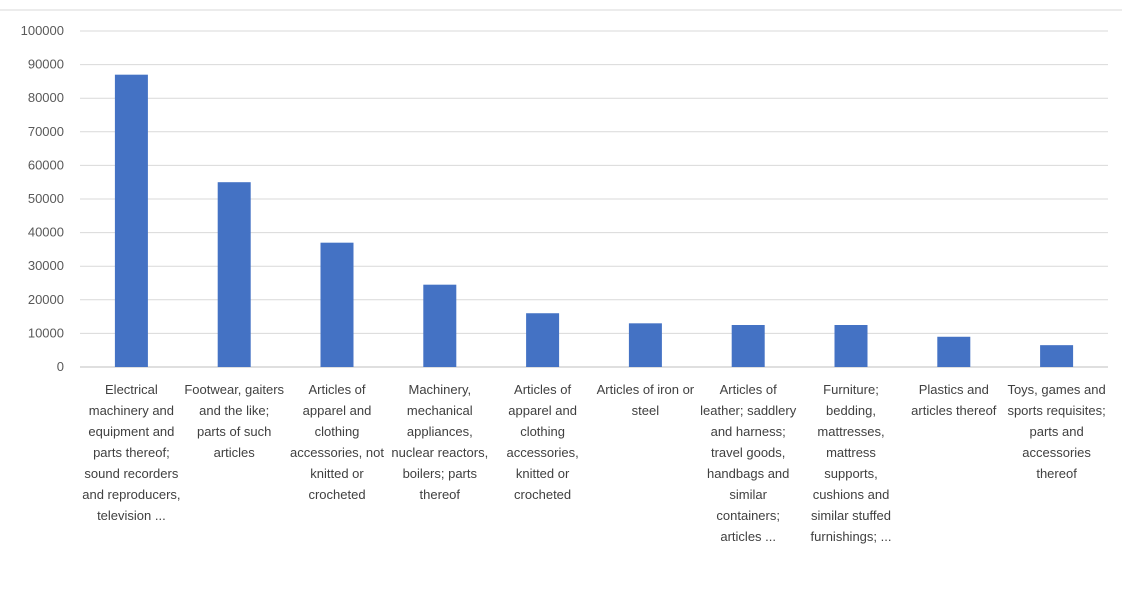 This screenshot has width=1122, height=595. Describe the element at coordinates (46, 97) in the screenshot. I see `y-tick-label: 80000` at that location.